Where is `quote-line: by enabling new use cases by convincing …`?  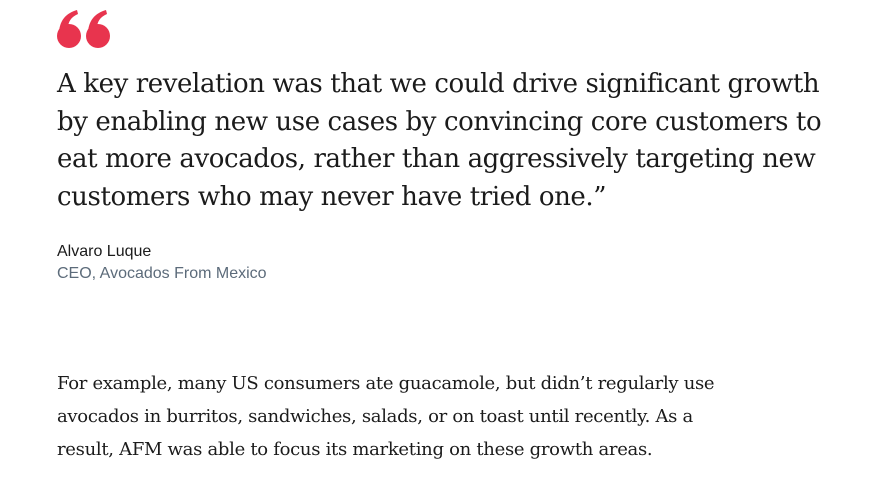 quote-line: by enabling new use cases by convincing … is located at coordinates (439, 121).